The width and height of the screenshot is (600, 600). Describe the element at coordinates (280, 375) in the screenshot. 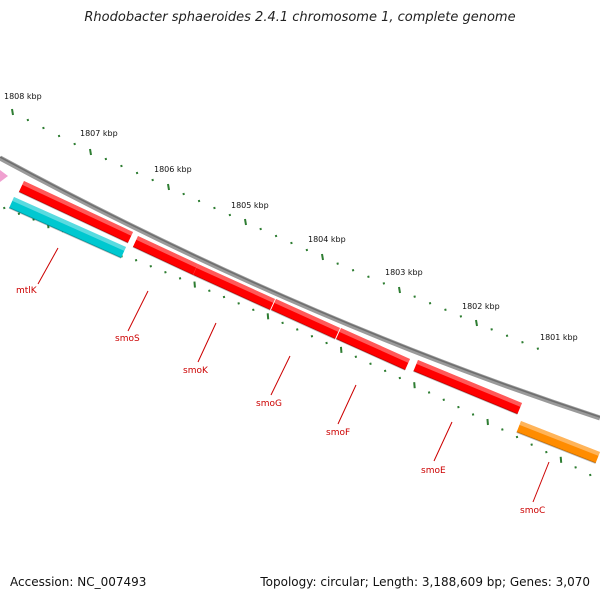

I see `smoG-leader-line` at that location.